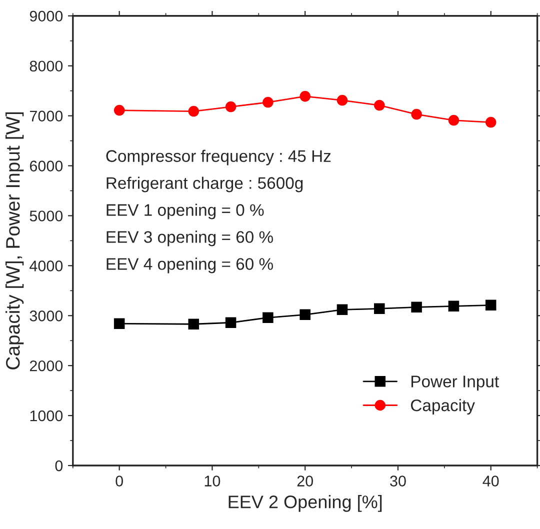 The image size is (540, 529). What do you see at coordinates (46, 216) in the screenshot?
I see `y-tick-label: 5000` at bounding box center [46, 216].